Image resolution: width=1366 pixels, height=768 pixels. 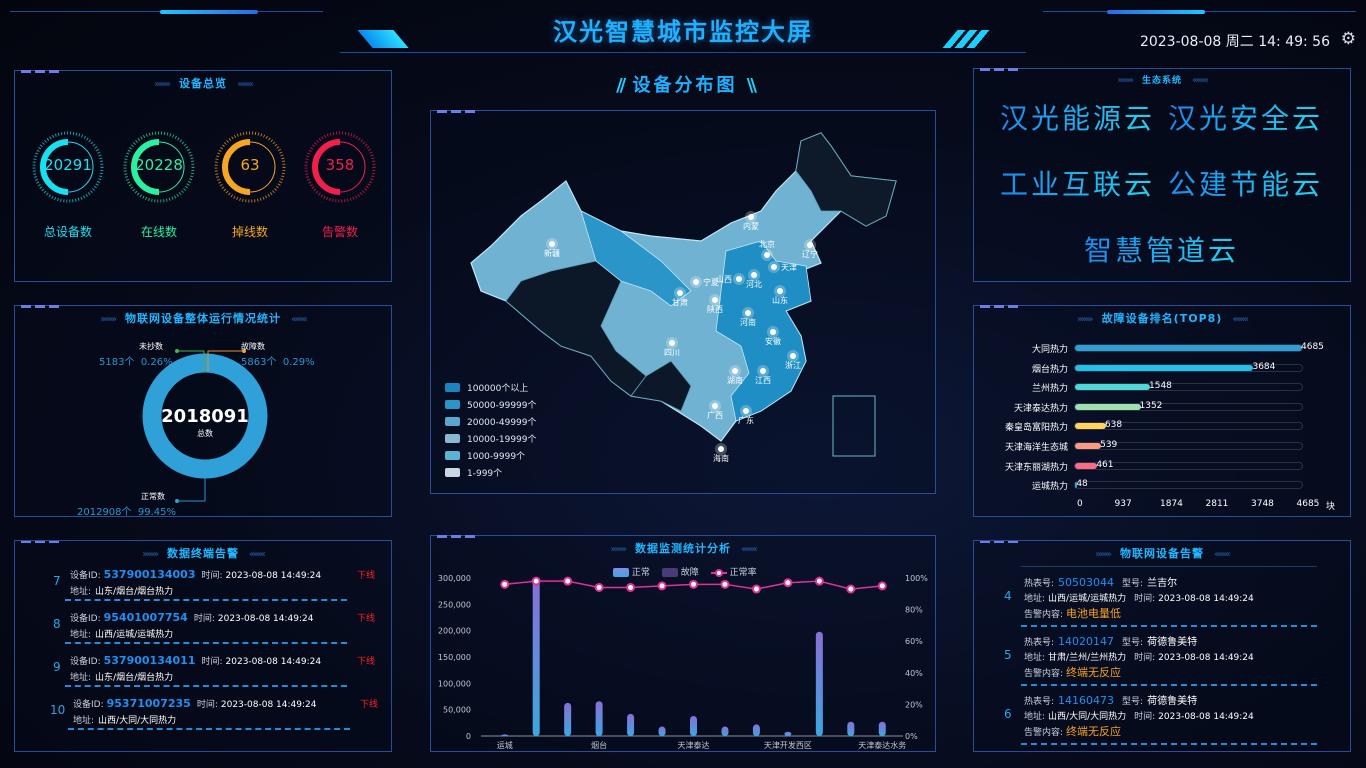 What do you see at coordinates (454, 657) in the screenshot?
I see `y-left-tick: 150,000` at bounding box center [454, 657].